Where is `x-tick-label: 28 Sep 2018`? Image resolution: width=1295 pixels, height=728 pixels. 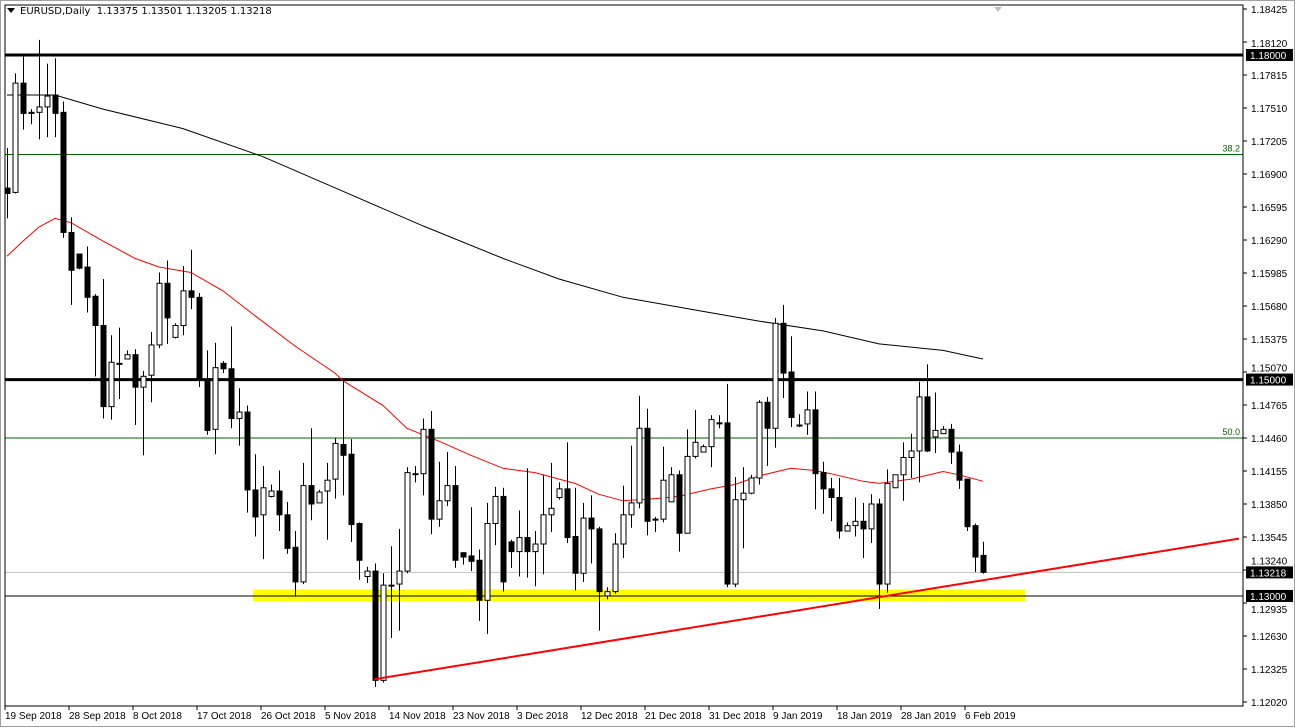 x-tick-label: 28 Sep 2018 is located at coordinates (97, 716).